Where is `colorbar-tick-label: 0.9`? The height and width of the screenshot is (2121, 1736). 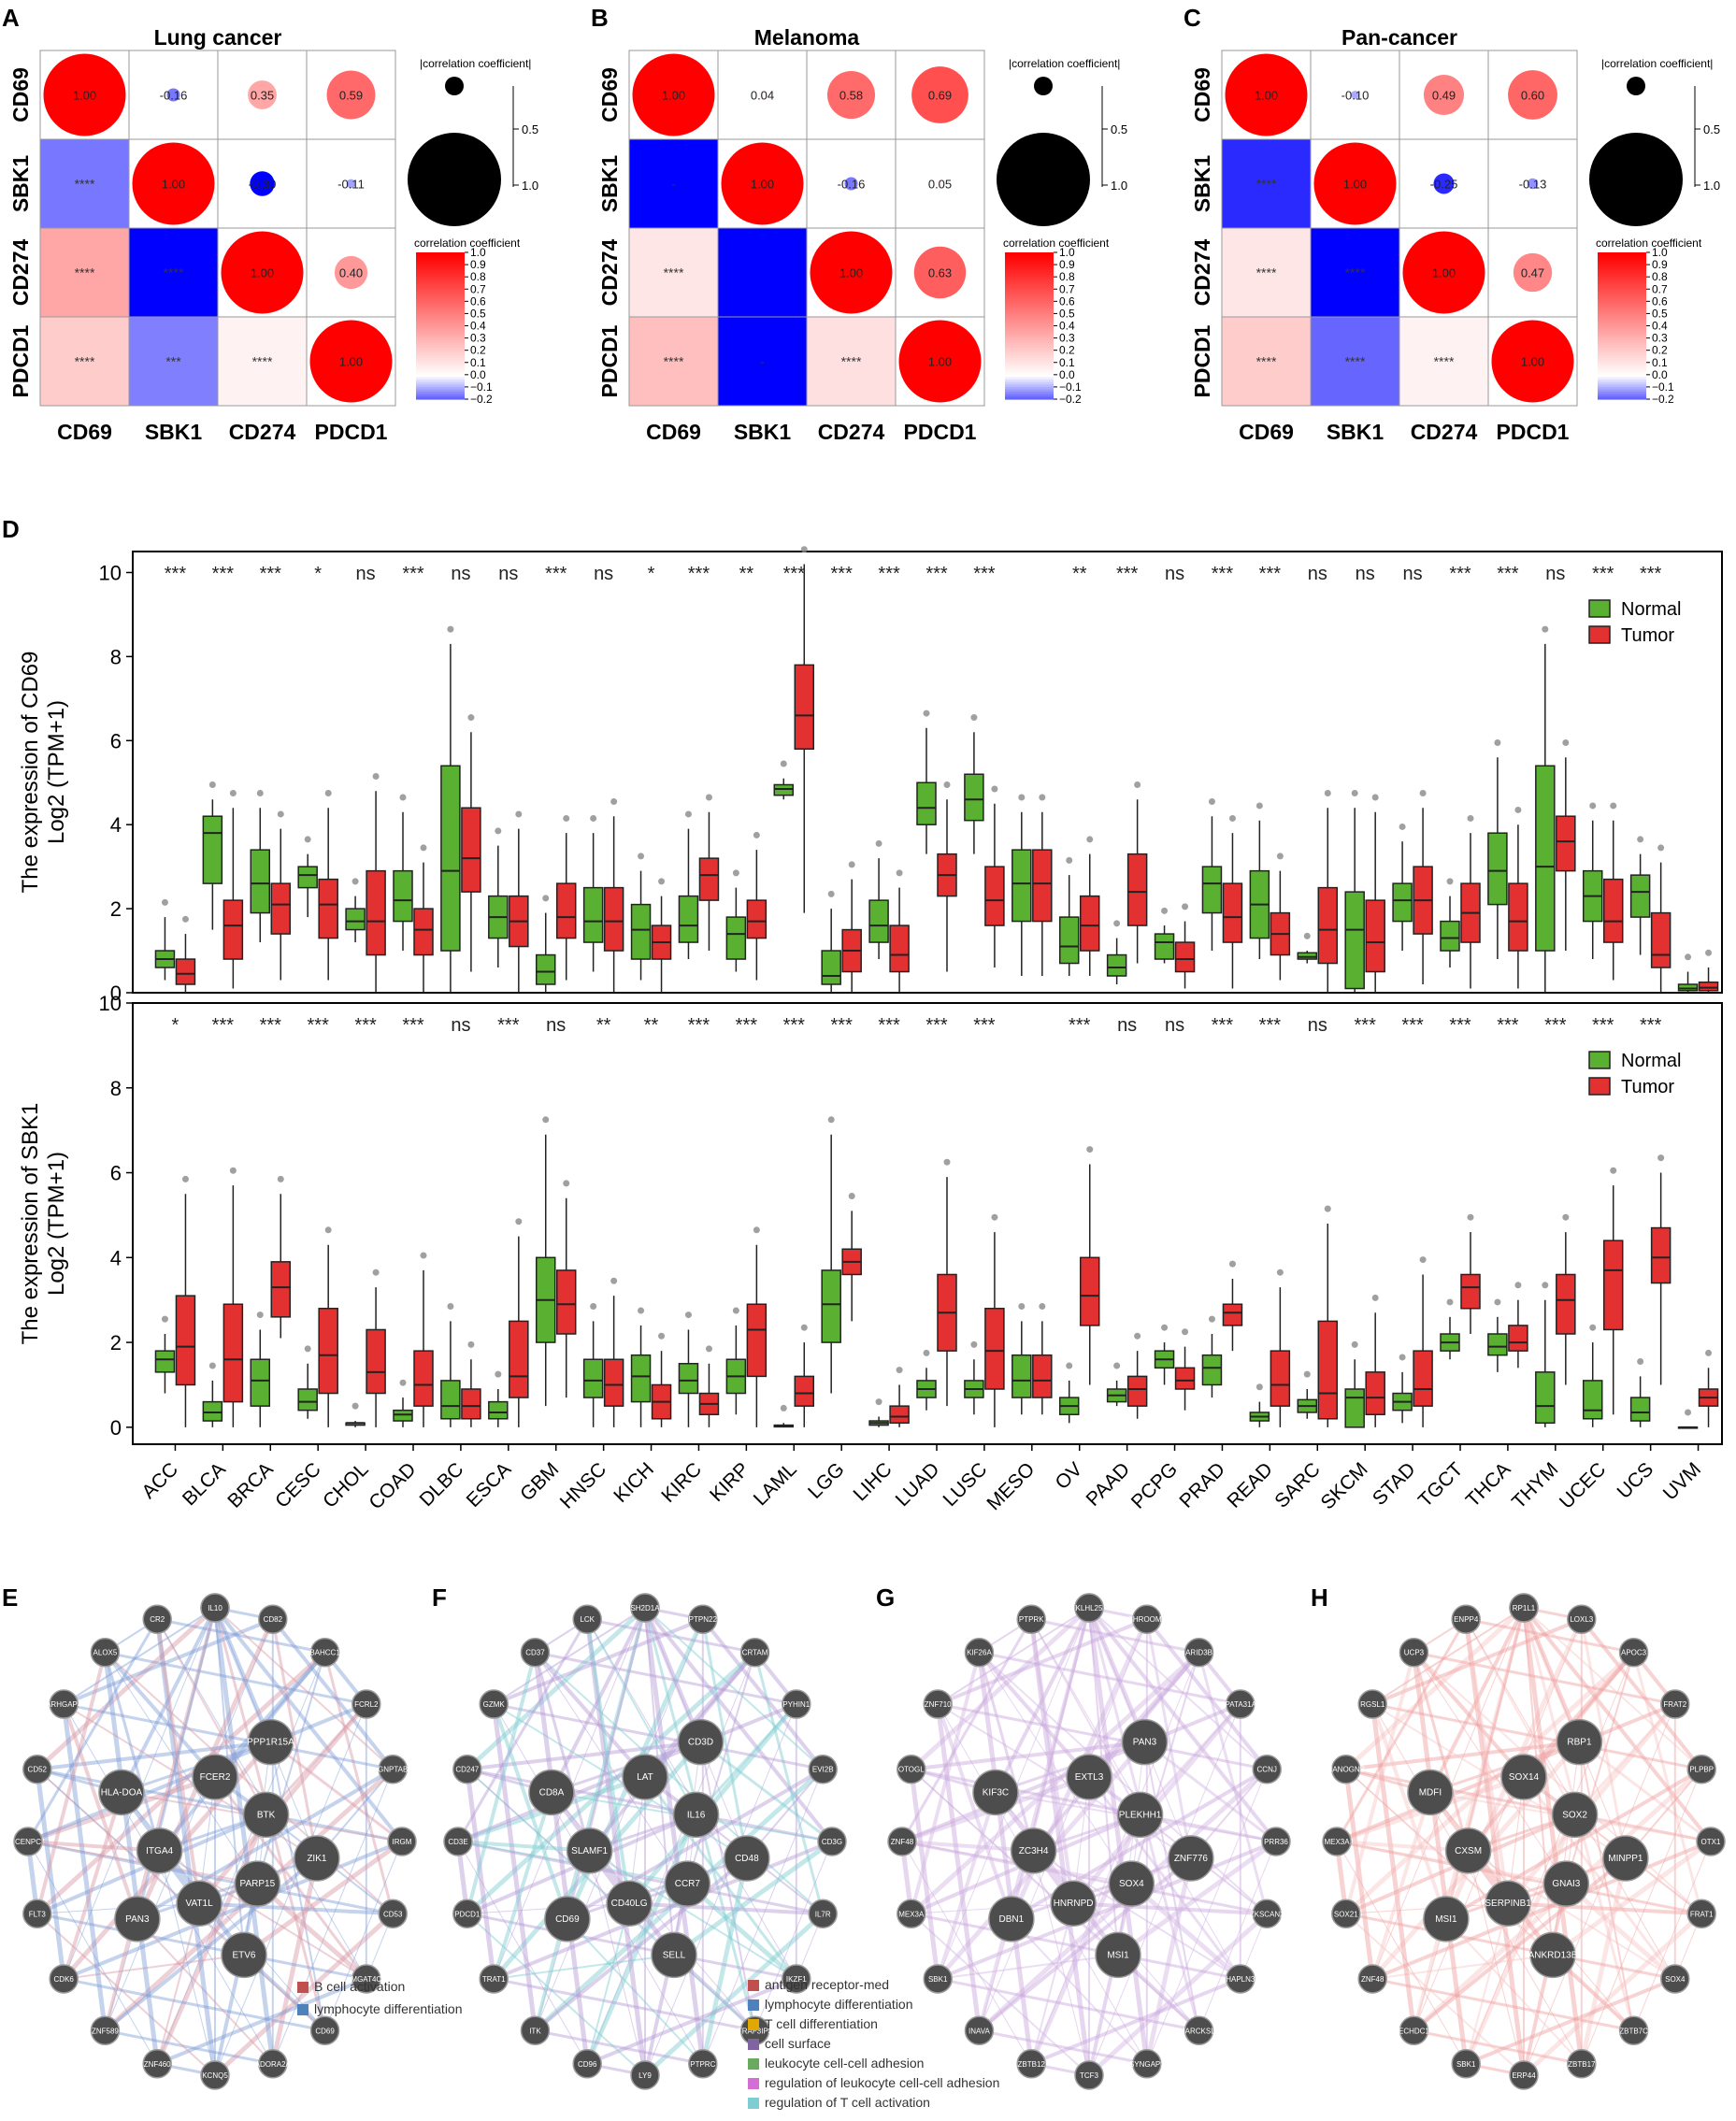
colorbar-tick-label: 0.9 is located at coordinates (1660, 264).